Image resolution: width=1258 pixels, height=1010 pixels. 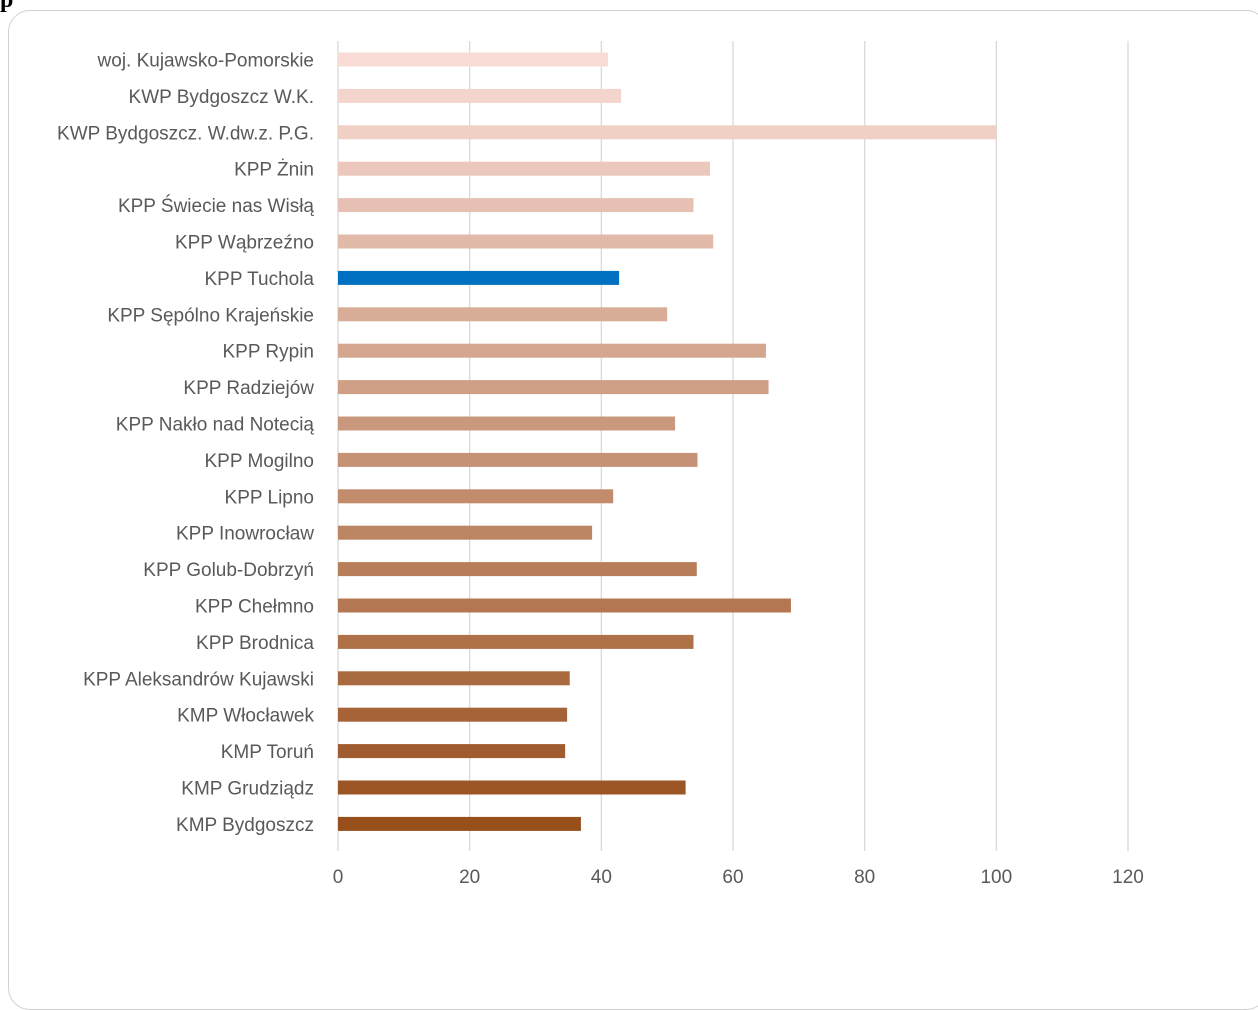 What do you see at coordinates (268, 352) in the screenshot?
I see `category-label: KPP Rypin` at bounding box center [268, 352].